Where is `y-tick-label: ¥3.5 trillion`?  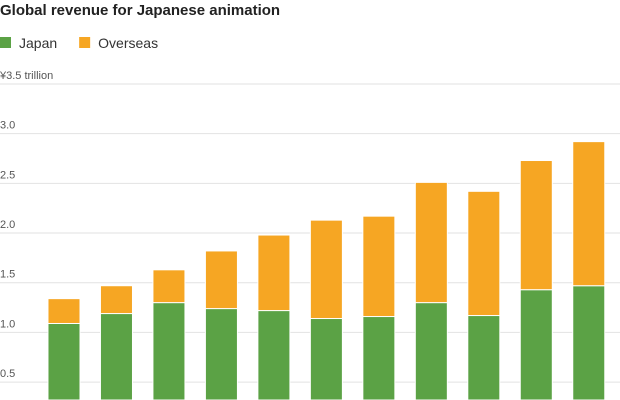
y-tick-label: ¥3.5 trillion is located at coordinates (26, 76).